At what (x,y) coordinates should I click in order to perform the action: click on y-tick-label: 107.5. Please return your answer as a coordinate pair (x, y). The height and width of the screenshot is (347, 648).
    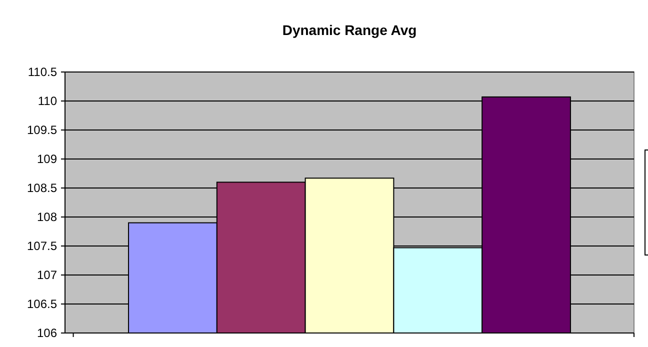
    Looking at the image, I should click on (42, 246).